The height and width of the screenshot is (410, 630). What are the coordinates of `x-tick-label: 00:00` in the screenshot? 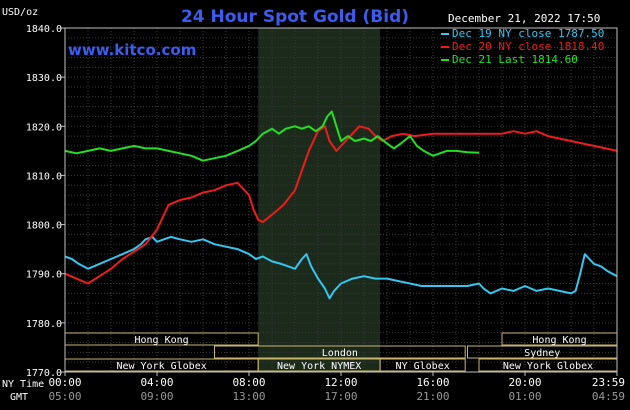 It's located at (64, 382).